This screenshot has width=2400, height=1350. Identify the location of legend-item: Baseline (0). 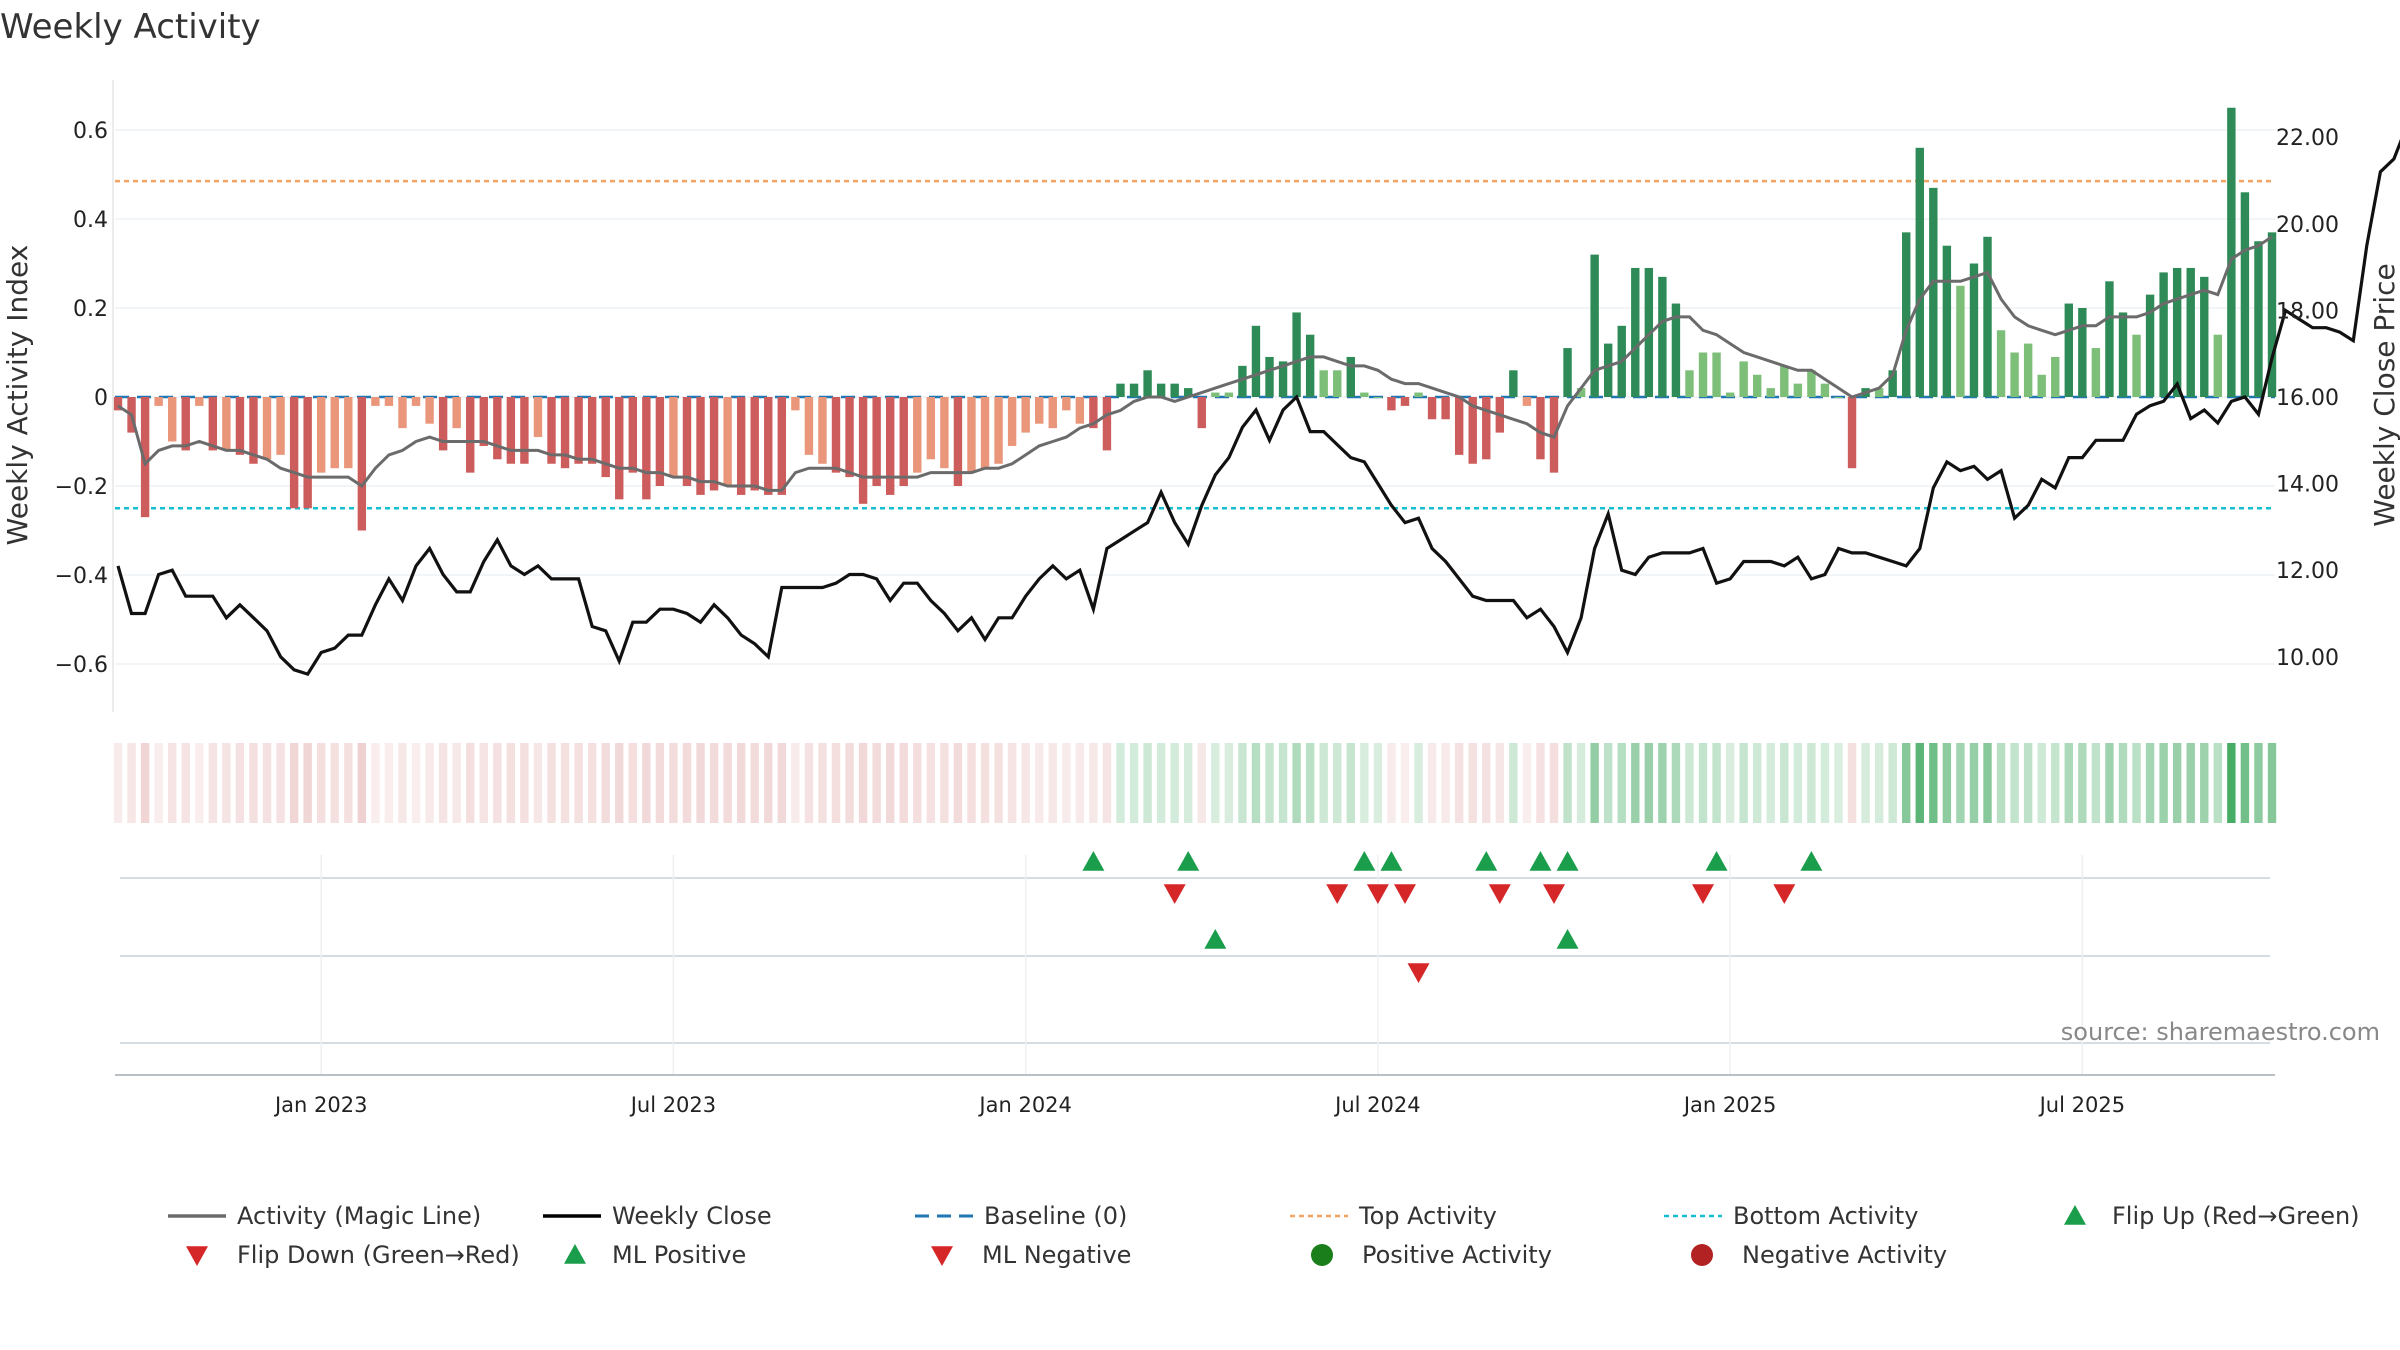
(1021, 1216).